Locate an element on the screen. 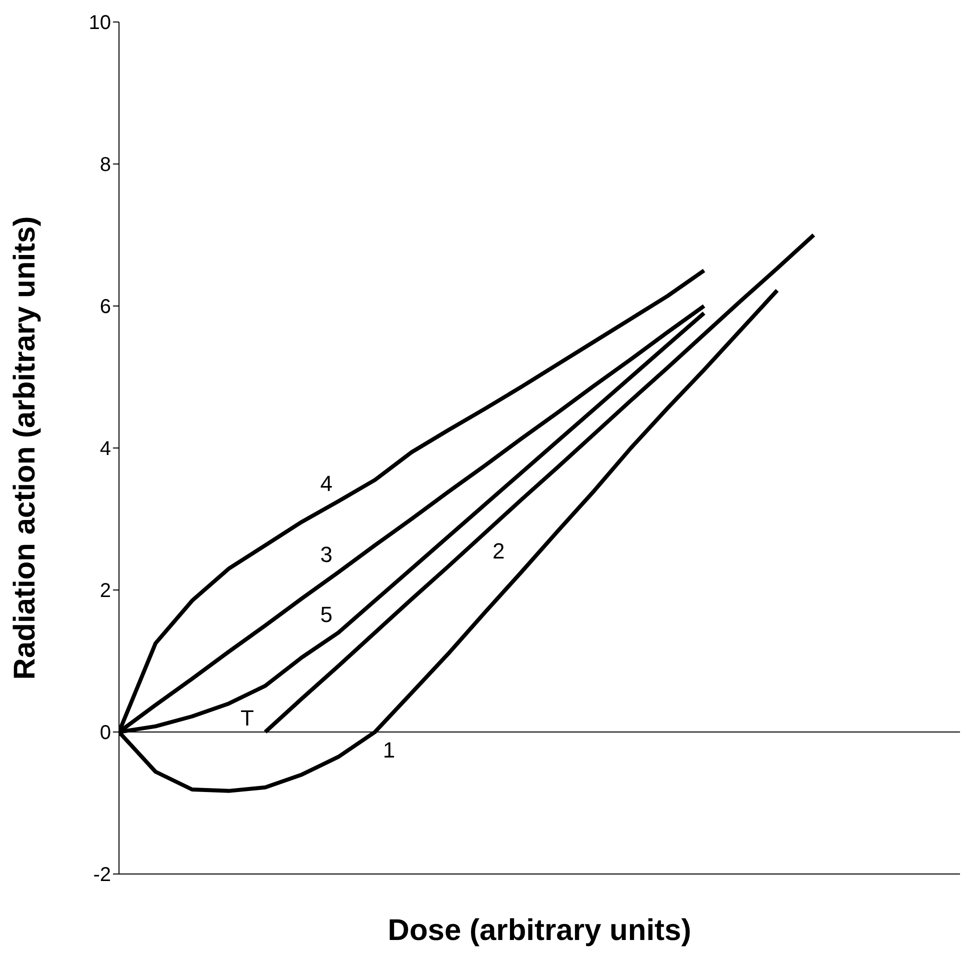 Image resolution: width=963 pixels, height=955 pixels. series-label: 4 is located at coordinates (326, 483).